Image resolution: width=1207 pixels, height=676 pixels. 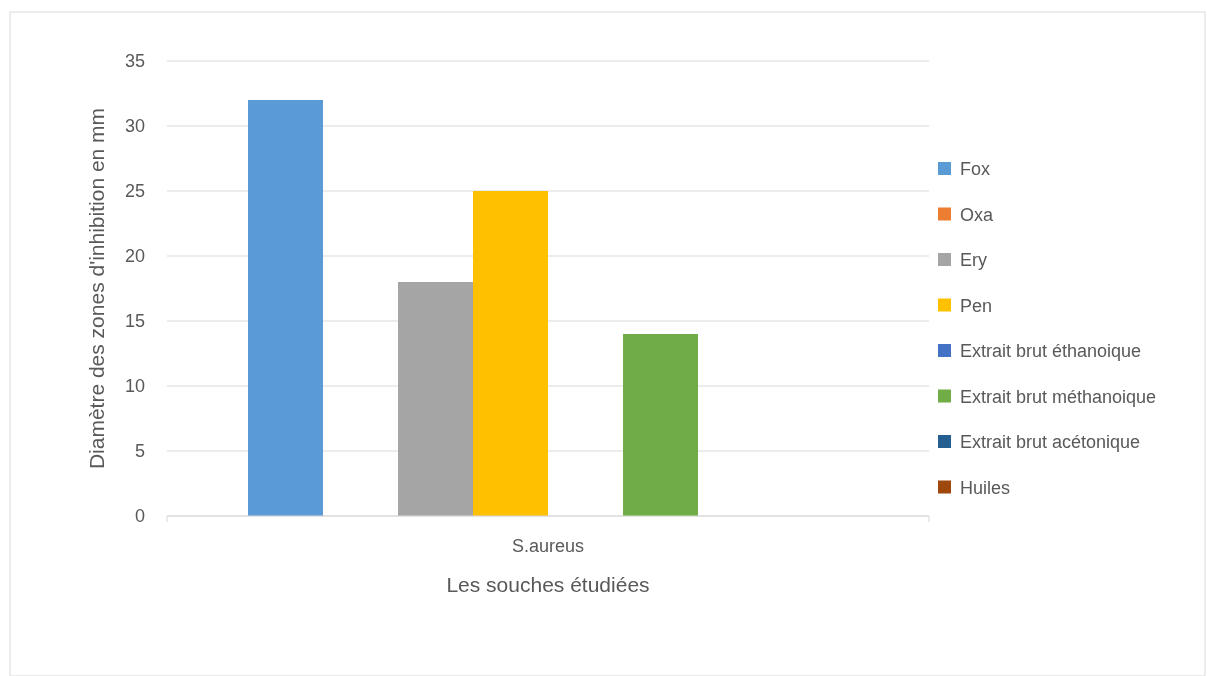 What do you see at coordinates (985, 487) in the screenshot?
I see `legend-label: Huiles` at bounding box center [985, 487].